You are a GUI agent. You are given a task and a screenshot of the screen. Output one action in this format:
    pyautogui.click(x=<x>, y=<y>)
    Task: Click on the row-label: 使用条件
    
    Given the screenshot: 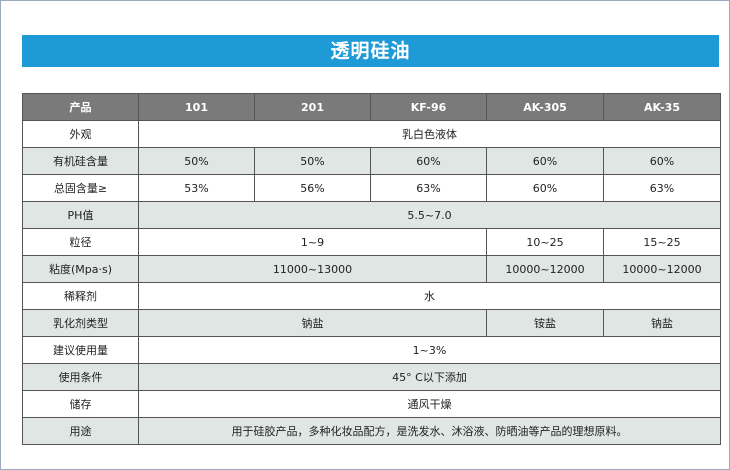 What is the action you would take?
    pyautogui.click(x=80, y=377)
    